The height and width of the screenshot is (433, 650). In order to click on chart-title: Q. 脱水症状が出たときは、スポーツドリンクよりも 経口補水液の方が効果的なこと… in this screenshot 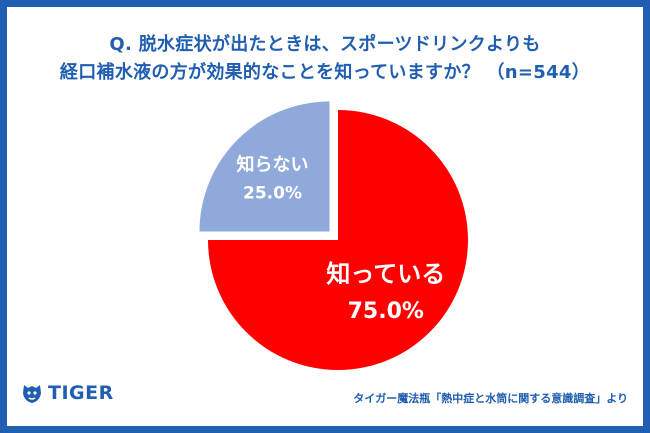, I will do `click(325, 59)`.